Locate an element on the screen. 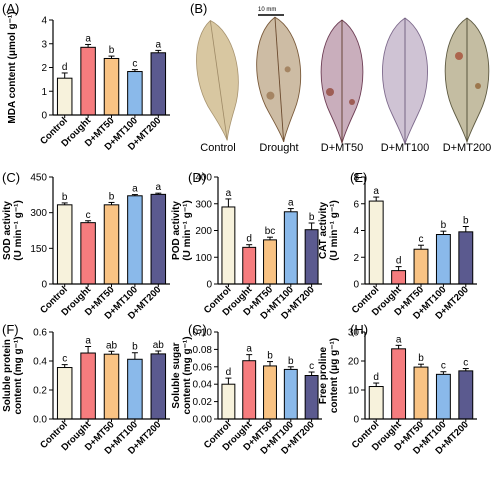 The height and width of the screenshot is (492, 500). y-tick-label: 3 is located at coordinates (44, 44).